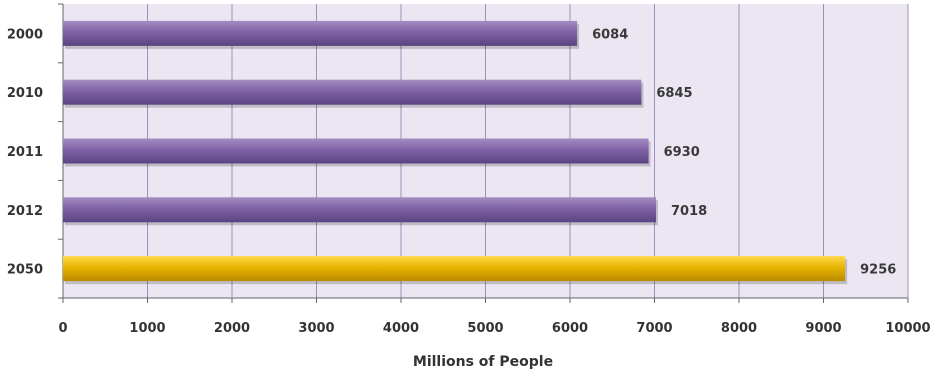 Image resolution: width=938 pixels, height=374 pixels. Describe the element at coordinates (689, 211) in the screenshot. I see `data-label-2012: 7018` at that location.